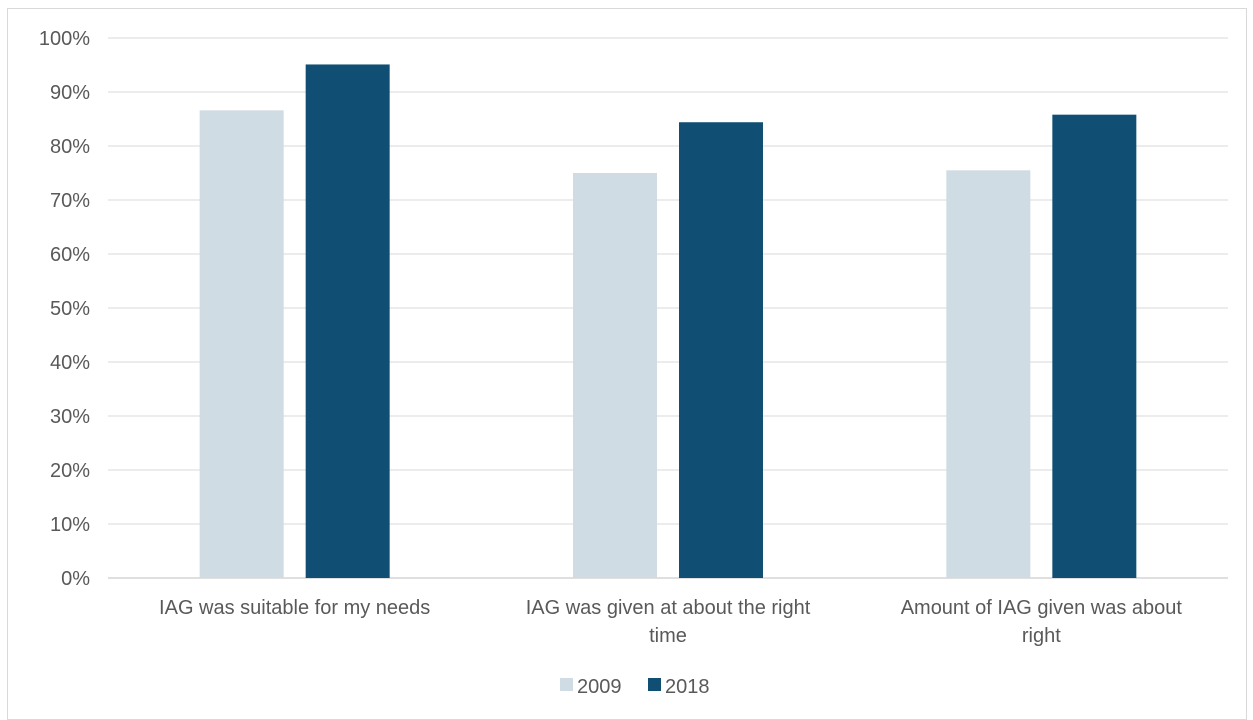 The image size is (1253, 720). Describe the element at coordinates (70, 417) in the screenshot. I see `y-tick-label: 30%` at that location.